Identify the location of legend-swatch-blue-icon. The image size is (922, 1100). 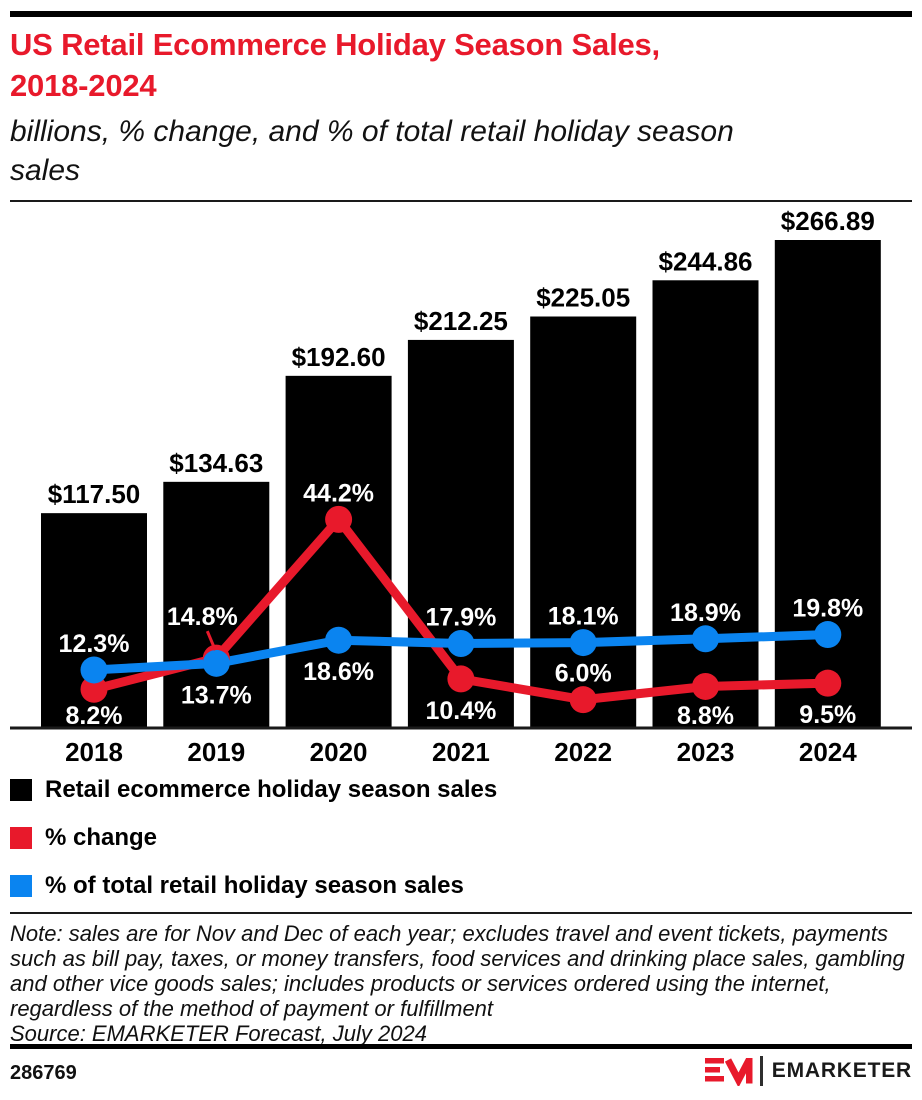
(21, 886).